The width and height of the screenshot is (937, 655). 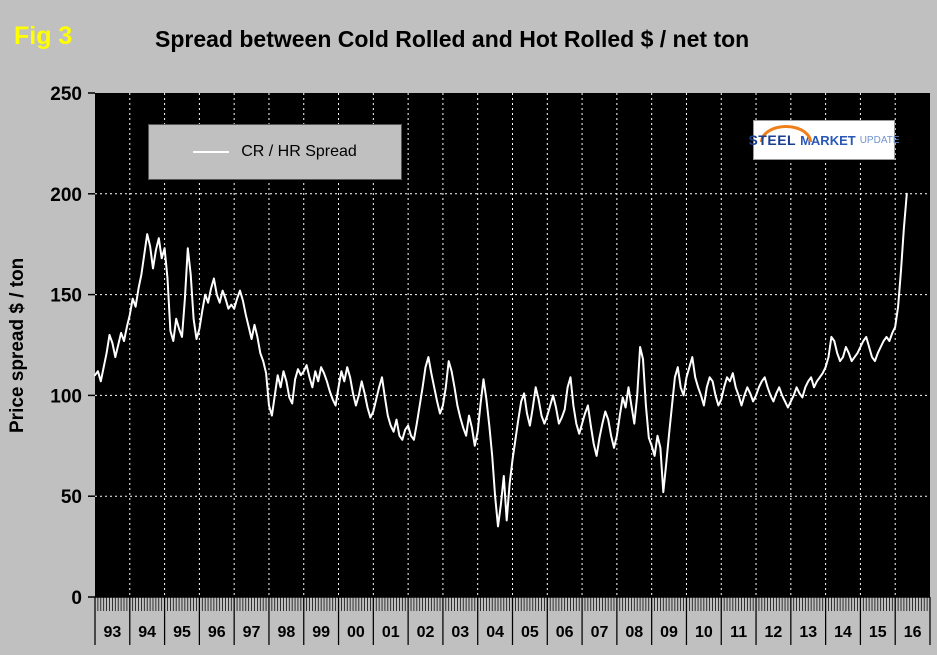 What do you see at coordinates (66, 195) in the screenshot?
I see `y-tick-label: 200` at bounding box center [66, 195].